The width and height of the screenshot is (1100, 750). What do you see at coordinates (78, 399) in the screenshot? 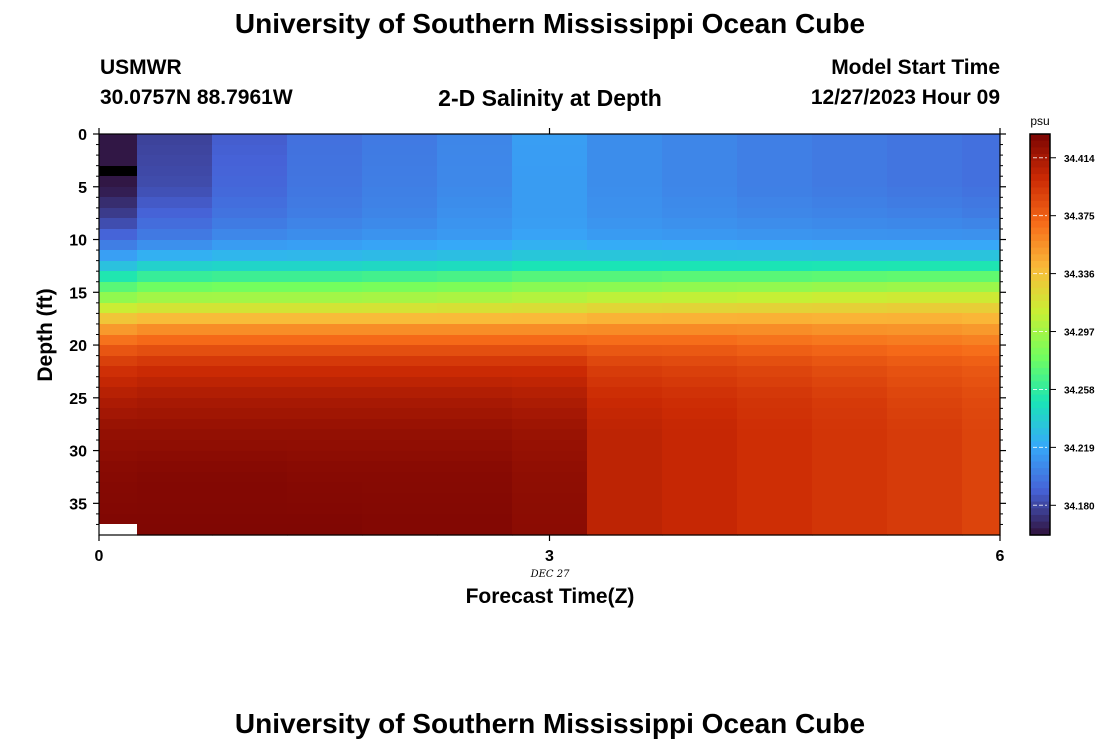
I see `y-tick-label: 25` at bounding box center [78, 399].